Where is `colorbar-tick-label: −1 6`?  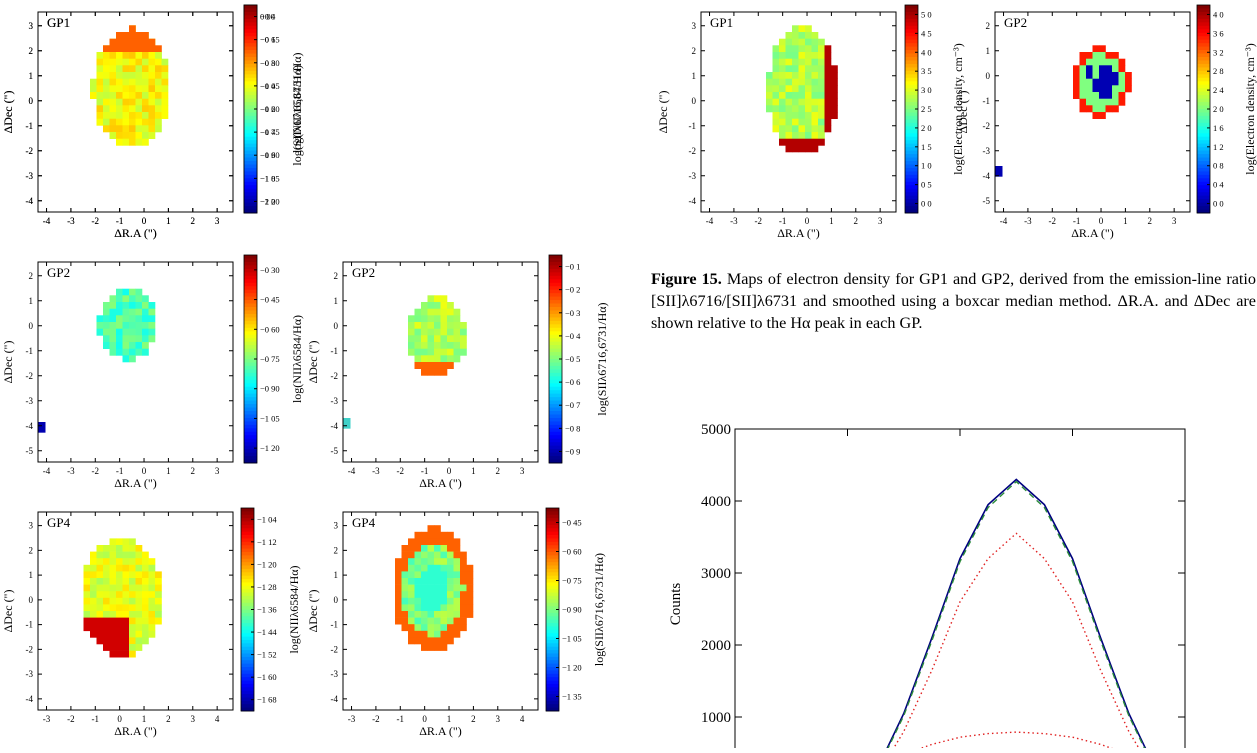
colorbar-tick-label: −1 6 is located at coordinates (267, 155).